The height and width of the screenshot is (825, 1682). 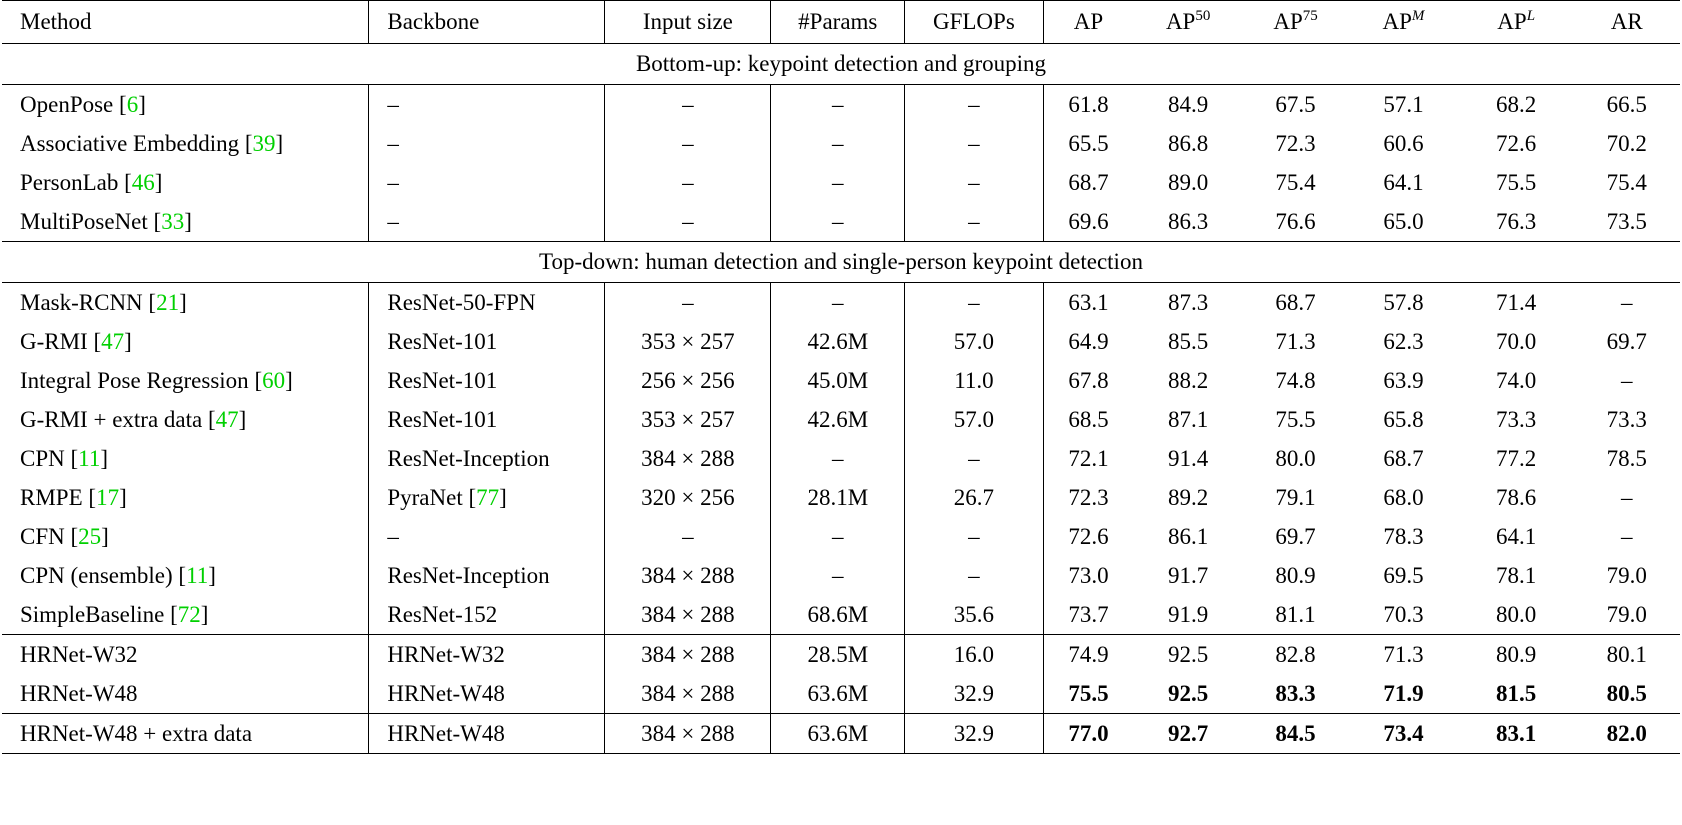 What do you see at coordinates (1626, 104) in the screenshot?
I see `ar-cell: 66.5` at bounding box center [1626, 104].